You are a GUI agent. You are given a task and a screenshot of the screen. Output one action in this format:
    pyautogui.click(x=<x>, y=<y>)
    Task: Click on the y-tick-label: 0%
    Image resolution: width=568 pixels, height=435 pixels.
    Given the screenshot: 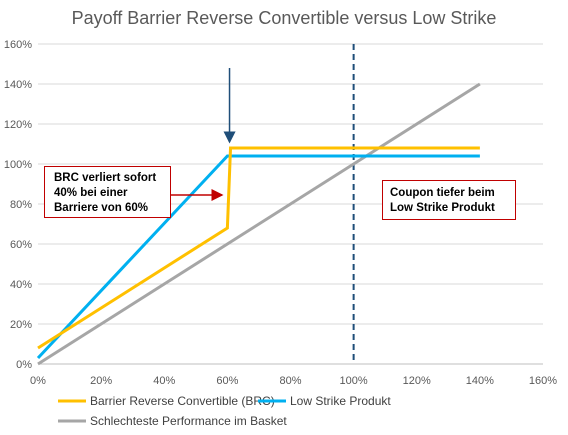 What is the action you would take?
    pyautogui.click(x=24, y=365)
    